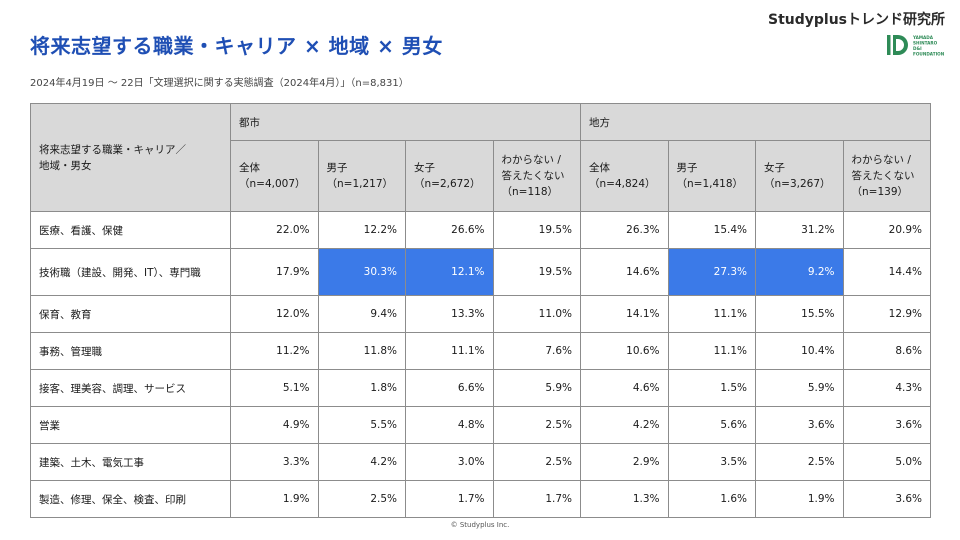 The image size is (960, 540). What do you see at coordinates (249, 168) in the screenshot?
I see `column-header-line: 全体` at bounding box center [249, 168].